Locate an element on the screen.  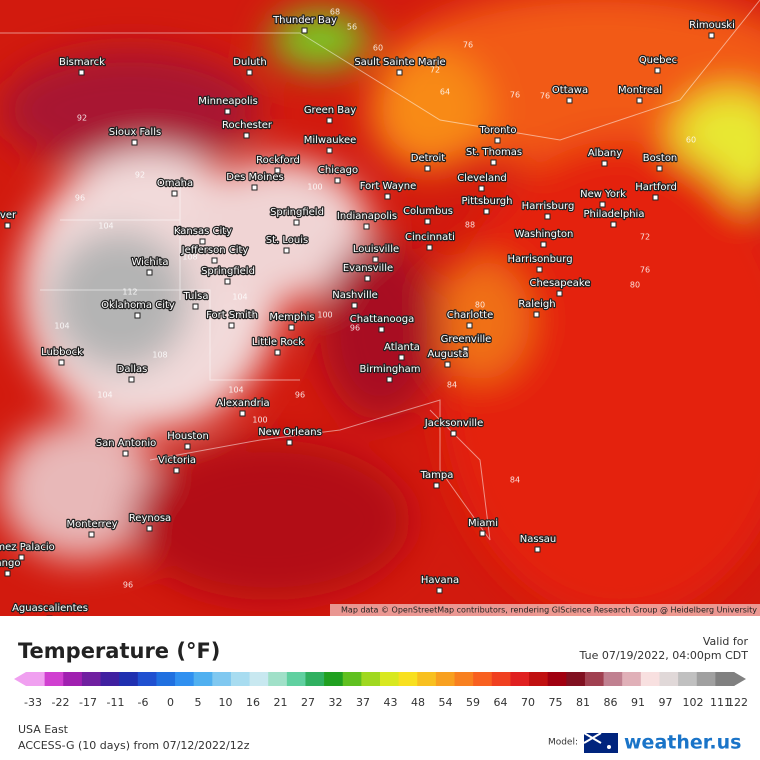
city-label: Wichita is located at coordinates (149, 262).